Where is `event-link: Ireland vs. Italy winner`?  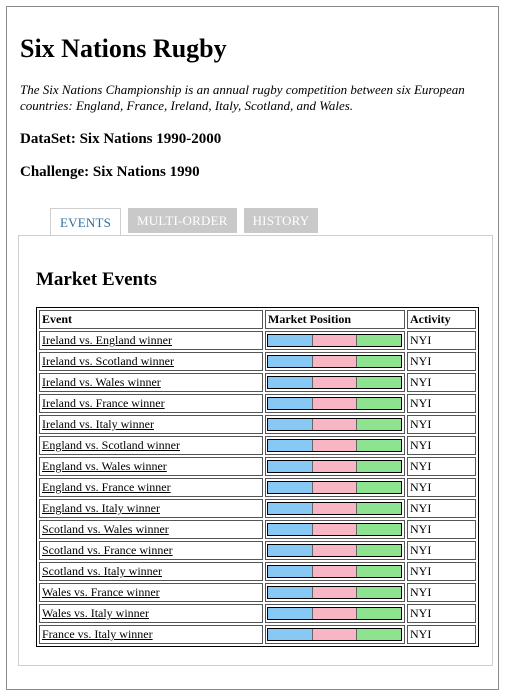
event-link: Ireland vs. Italy winner is located at coordinates (98, 424).